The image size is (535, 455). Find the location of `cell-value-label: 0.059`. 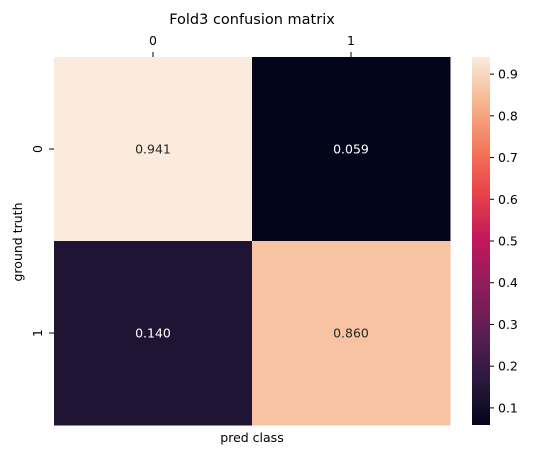

cell-value-label: 0.059 is located at coordinates (351, 149).